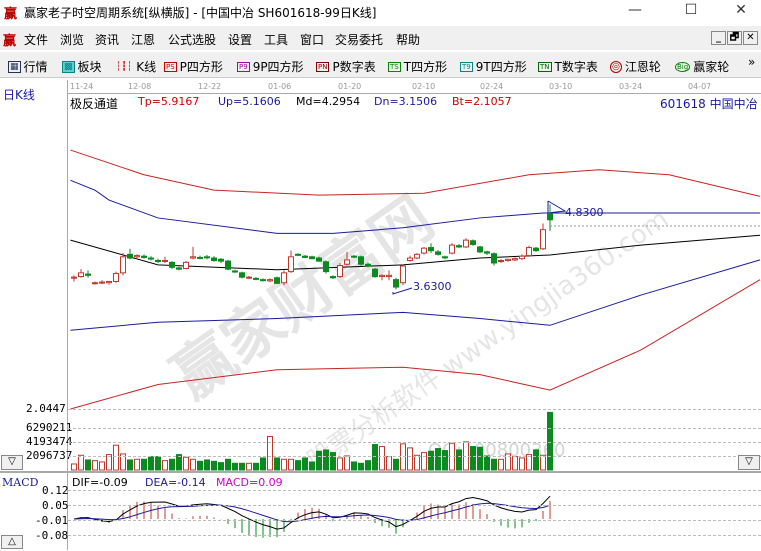 The image size is (761, 551). What do you see at coordinates (568, 66) in the screenshot?
I see `toolbar-t-table: TN T数字表` at bounding box center [568, 66].